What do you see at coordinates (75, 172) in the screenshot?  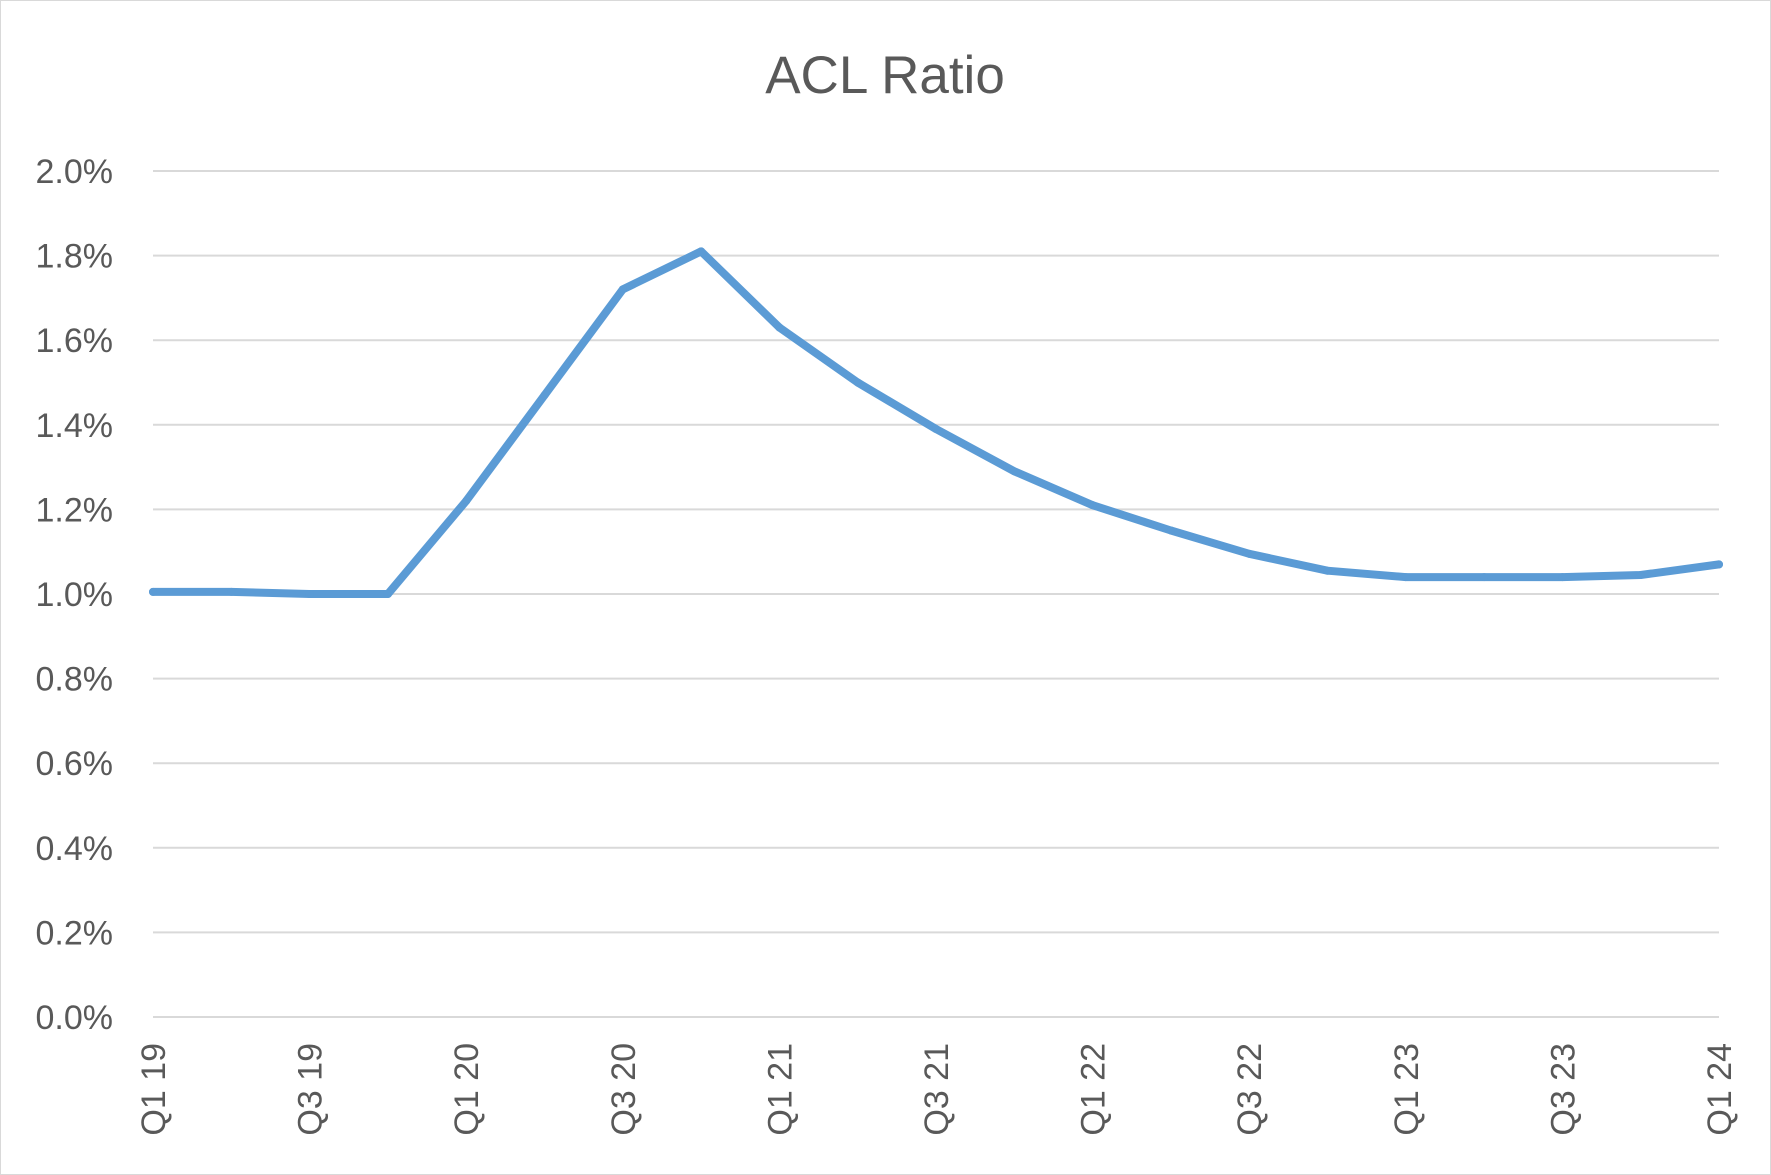 I see `y-tick-label: 2.0%` at bounding box center [75, 172].